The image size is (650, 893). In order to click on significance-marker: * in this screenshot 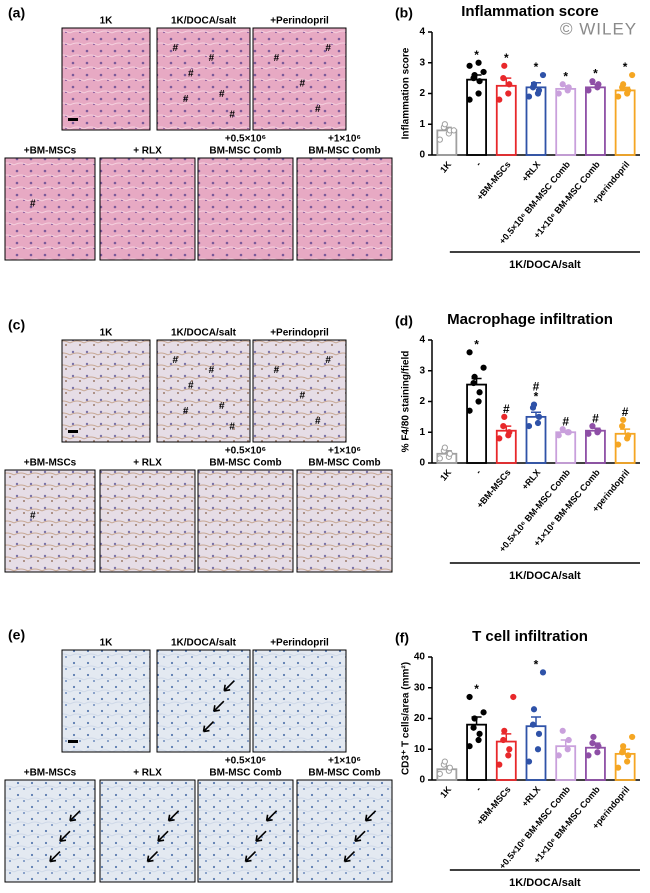, I will do `click(565, 76)`.